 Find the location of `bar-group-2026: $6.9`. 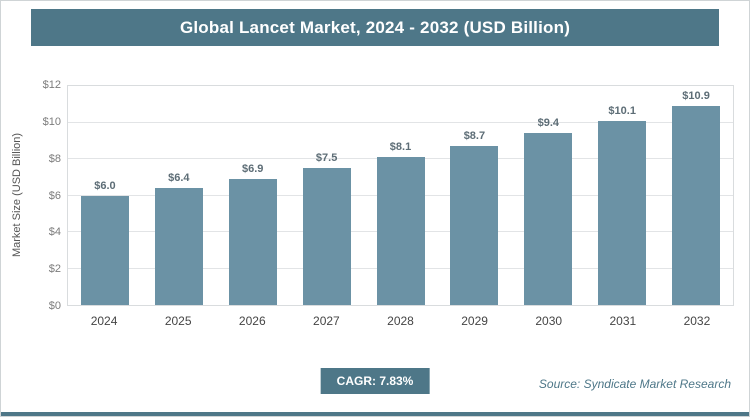

bar-group-2026: $6.9 is located at coordinates (253, 195).